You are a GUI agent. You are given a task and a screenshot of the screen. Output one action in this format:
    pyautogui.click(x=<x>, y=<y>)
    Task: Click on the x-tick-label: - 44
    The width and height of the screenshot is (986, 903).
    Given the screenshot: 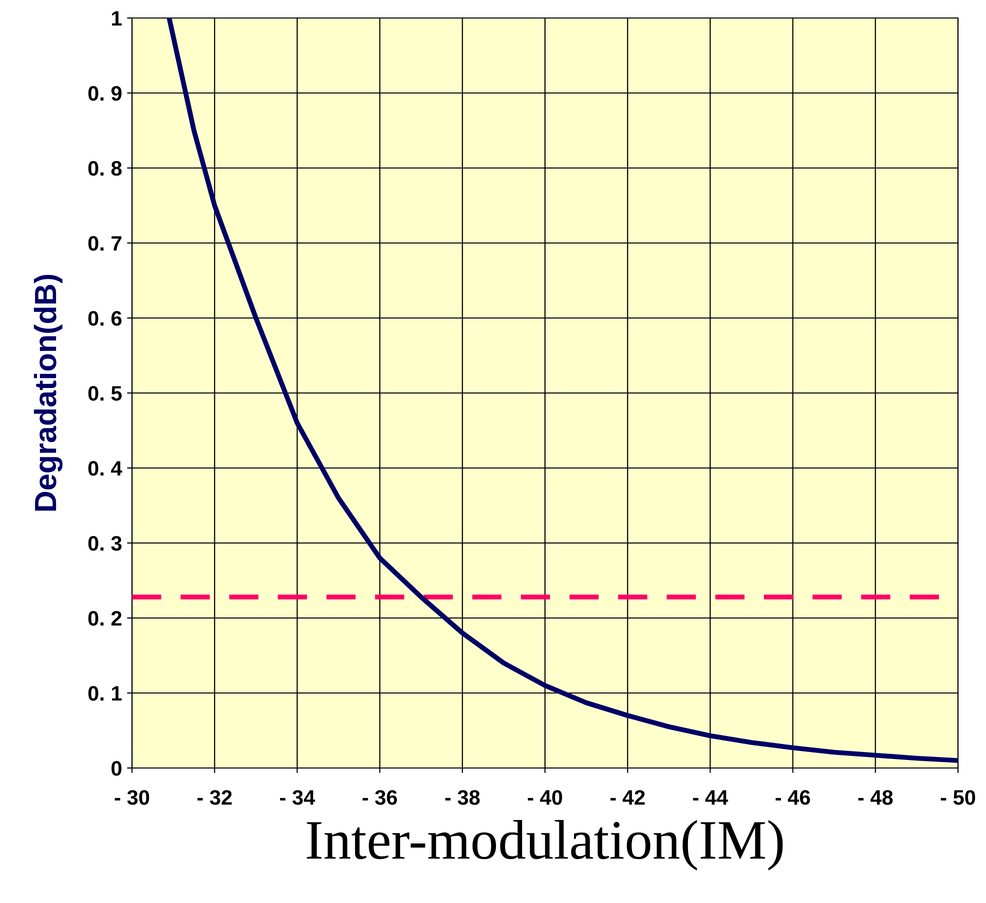 What is the action you would take?
    pyautogui.click(x=710, y=797)
    